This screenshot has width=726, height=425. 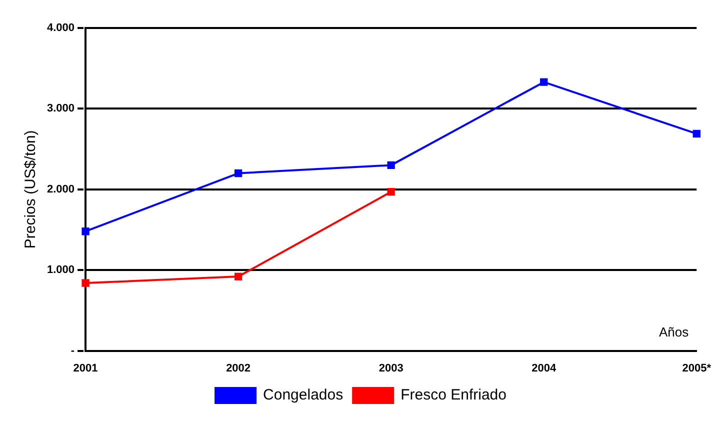 I want to click on legend-label: Congelados, so click(x=303, y=395).